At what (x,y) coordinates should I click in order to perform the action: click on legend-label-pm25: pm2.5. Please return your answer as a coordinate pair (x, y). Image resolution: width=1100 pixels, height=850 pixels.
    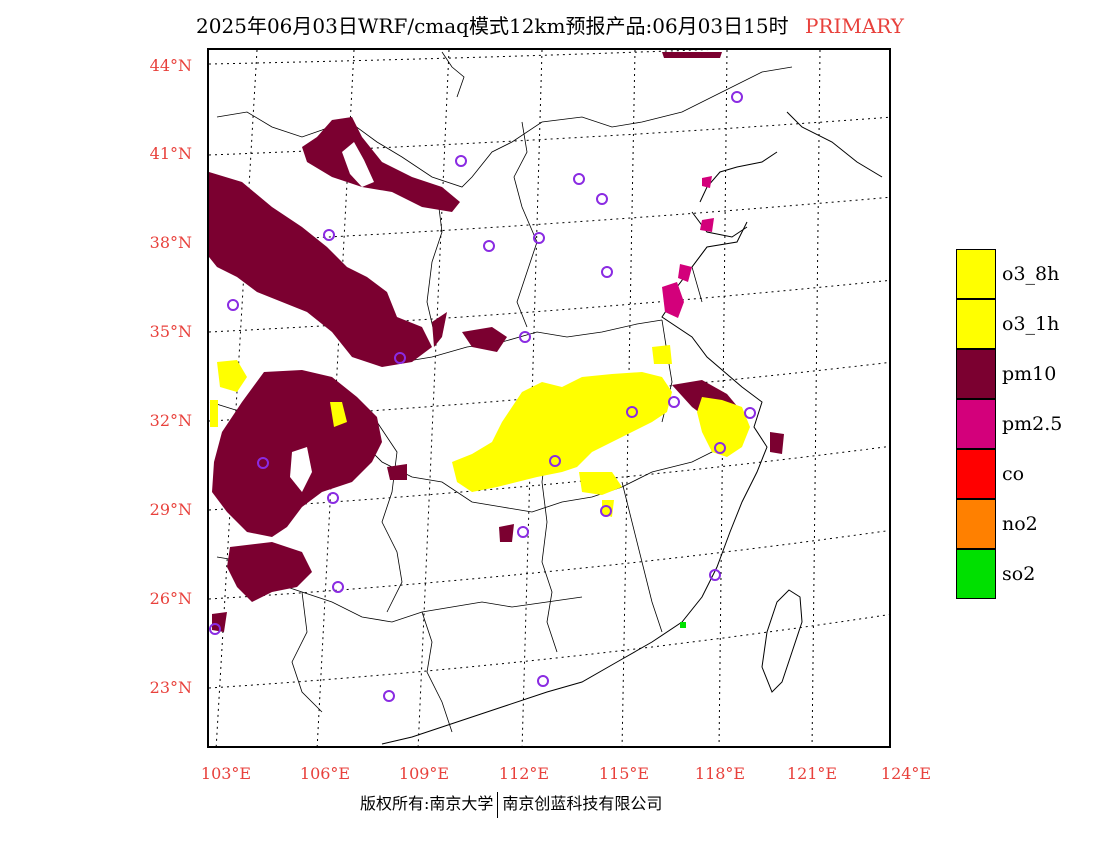
    Looking at the image, I should click on (1032, 424).